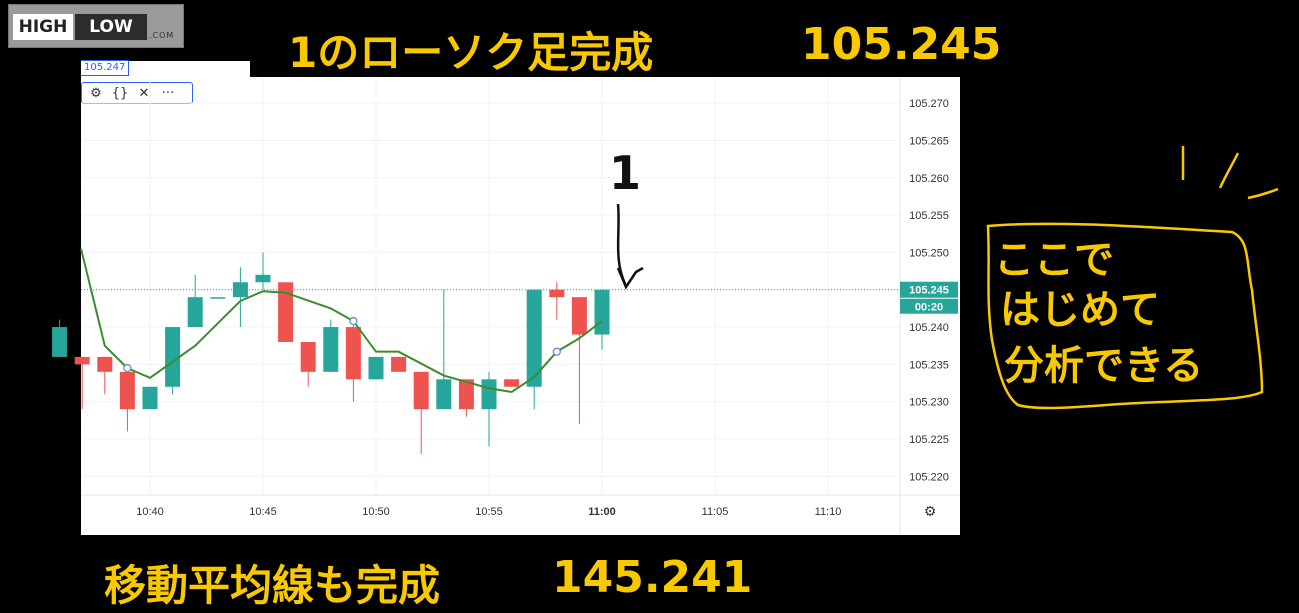  Describe the element at coordinates (162, 35) in the screenshot. I see `logo-com-text: .COM` at that location.